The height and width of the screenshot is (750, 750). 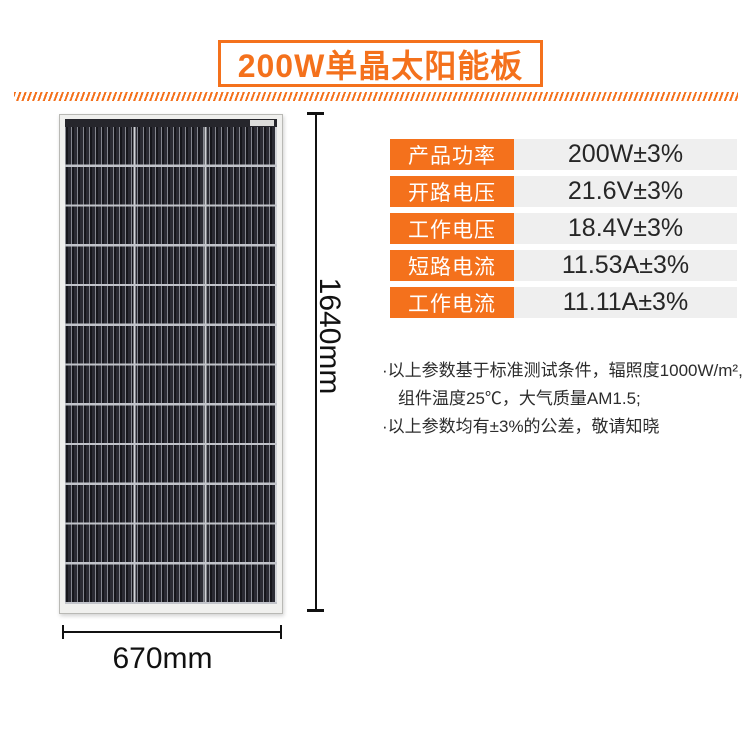 What do you see at coordinates (452, 302) in the screenshot?
I see `spec-label: 工作电流` at bounding box center [452, 302].